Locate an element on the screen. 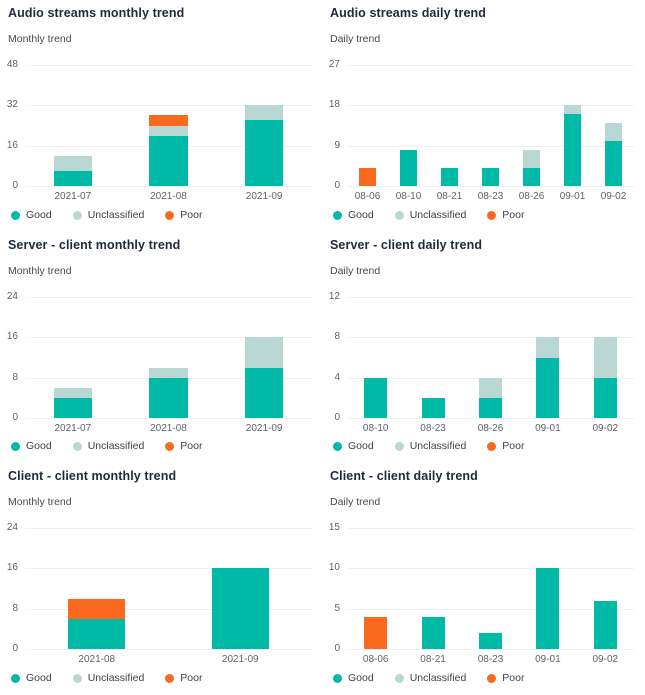 Image resolution: width=645 pixels, height=695 pixels. y-axis-tick-label: 12 is located at coordinates (334, 296).